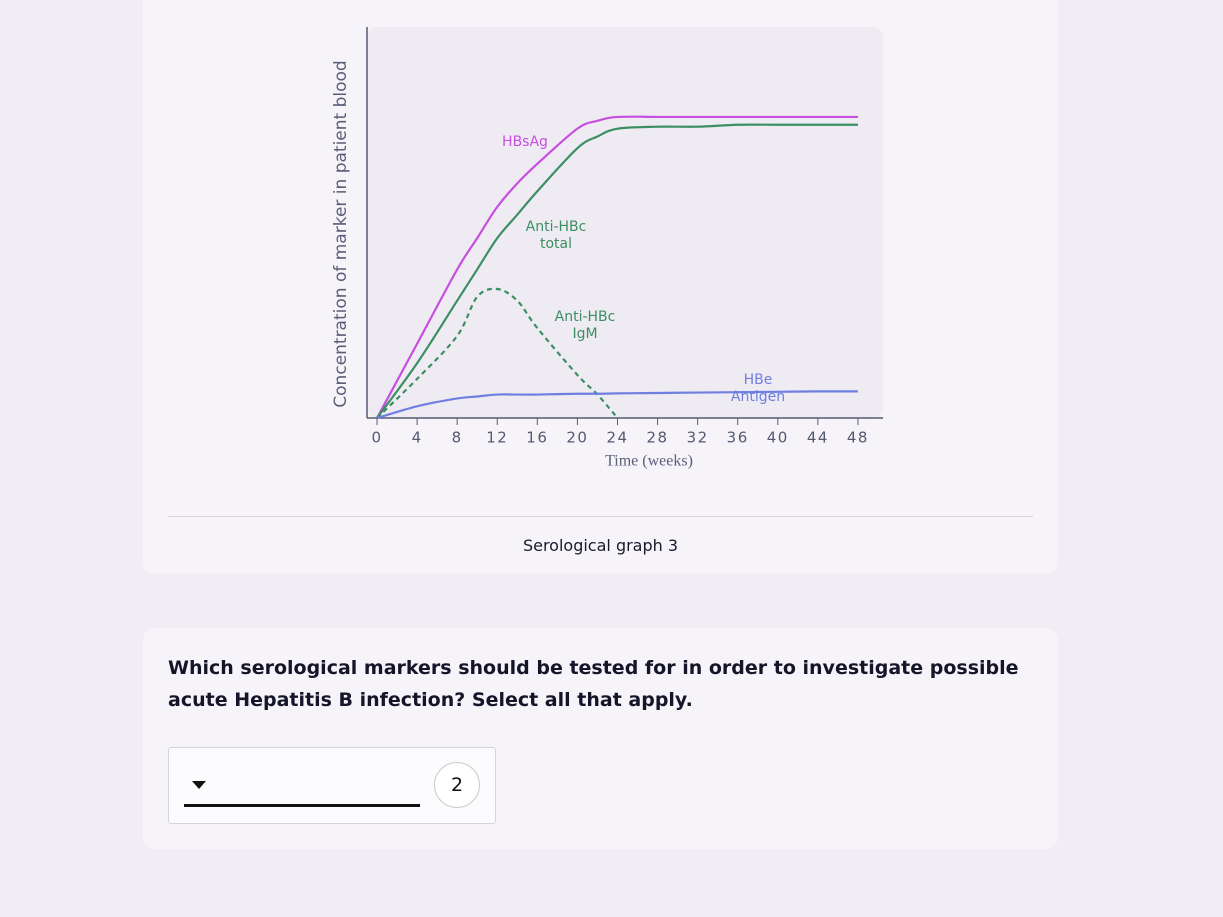 Image resolution: width=1223 pixels, height=917 pixels. Describe the element at coordinates (658, 438) in the screenshot. I see `x-tick-label: 28` at that location.